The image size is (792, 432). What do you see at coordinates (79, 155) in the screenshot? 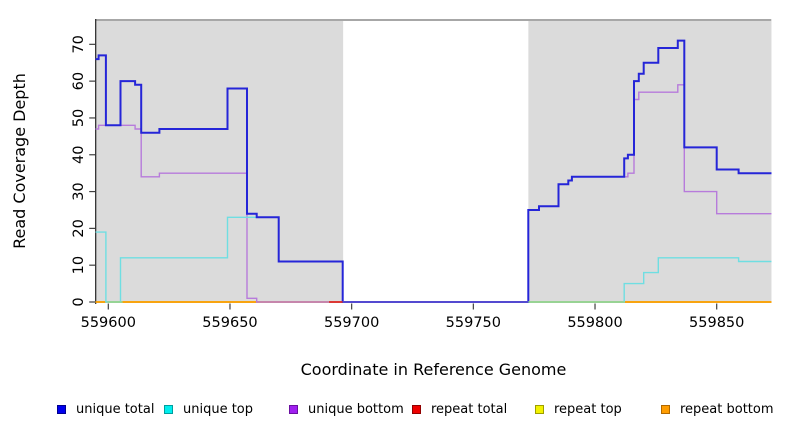
I see `y-tick-label: 40` at bounding box center [79, 155].